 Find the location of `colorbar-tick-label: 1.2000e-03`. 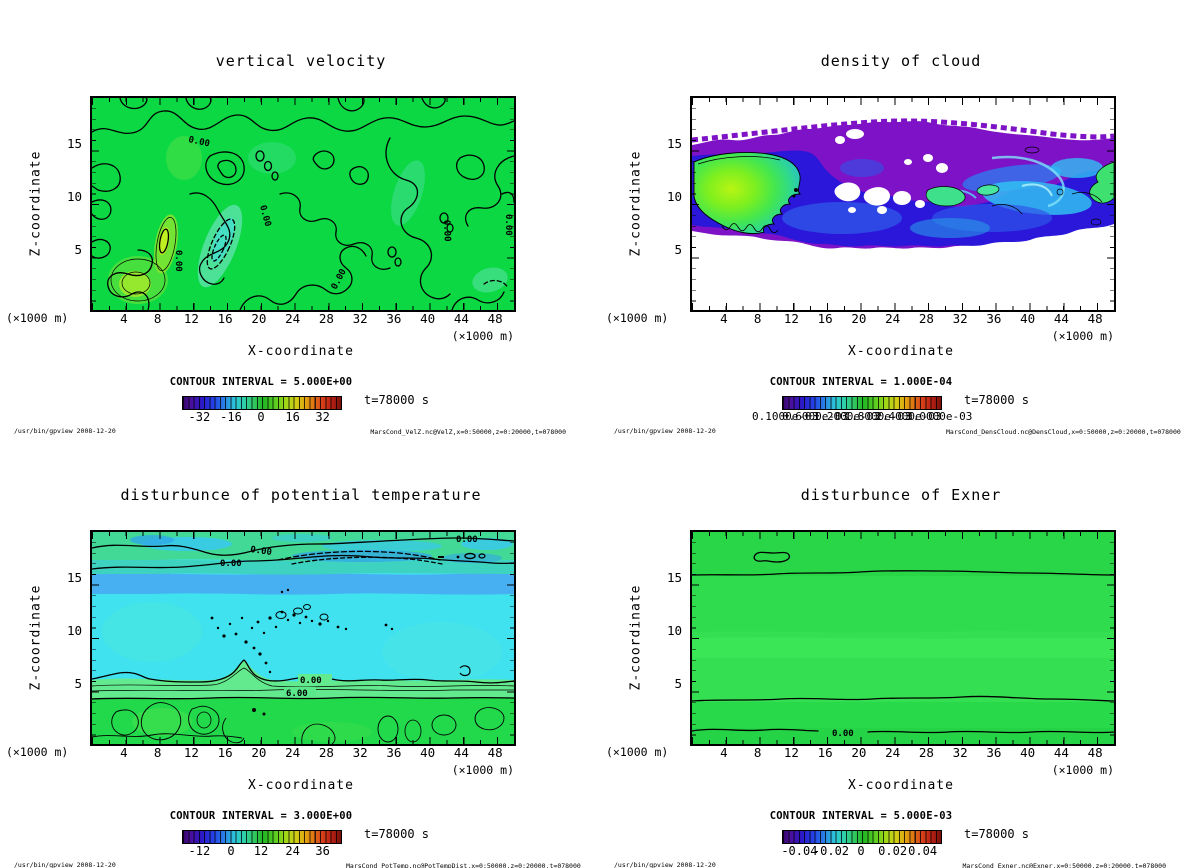

colorbar-tick-label: 1.2000e-03 is located at coordinates (846, 416).